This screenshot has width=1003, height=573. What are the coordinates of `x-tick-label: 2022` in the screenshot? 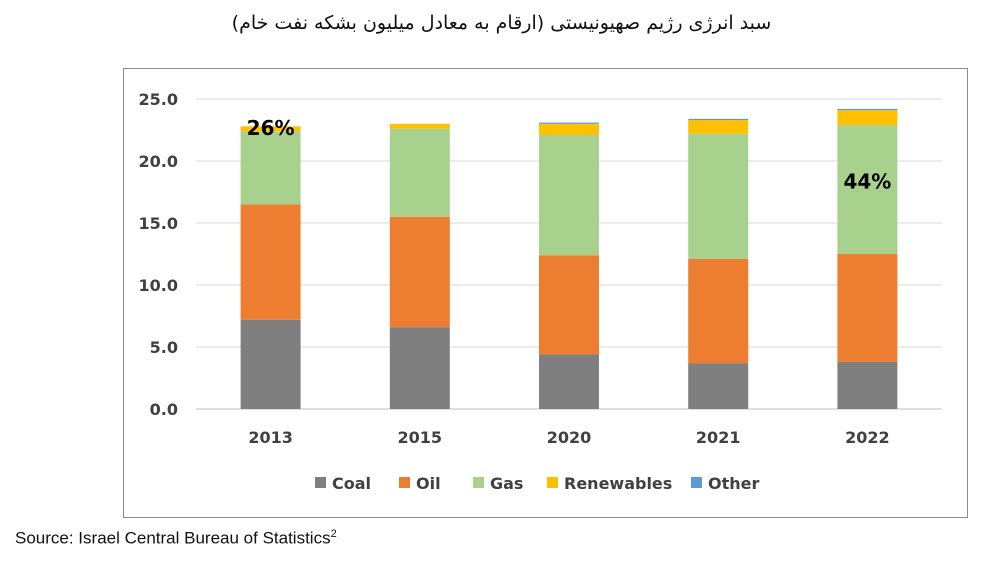 It's located at (867, 437).